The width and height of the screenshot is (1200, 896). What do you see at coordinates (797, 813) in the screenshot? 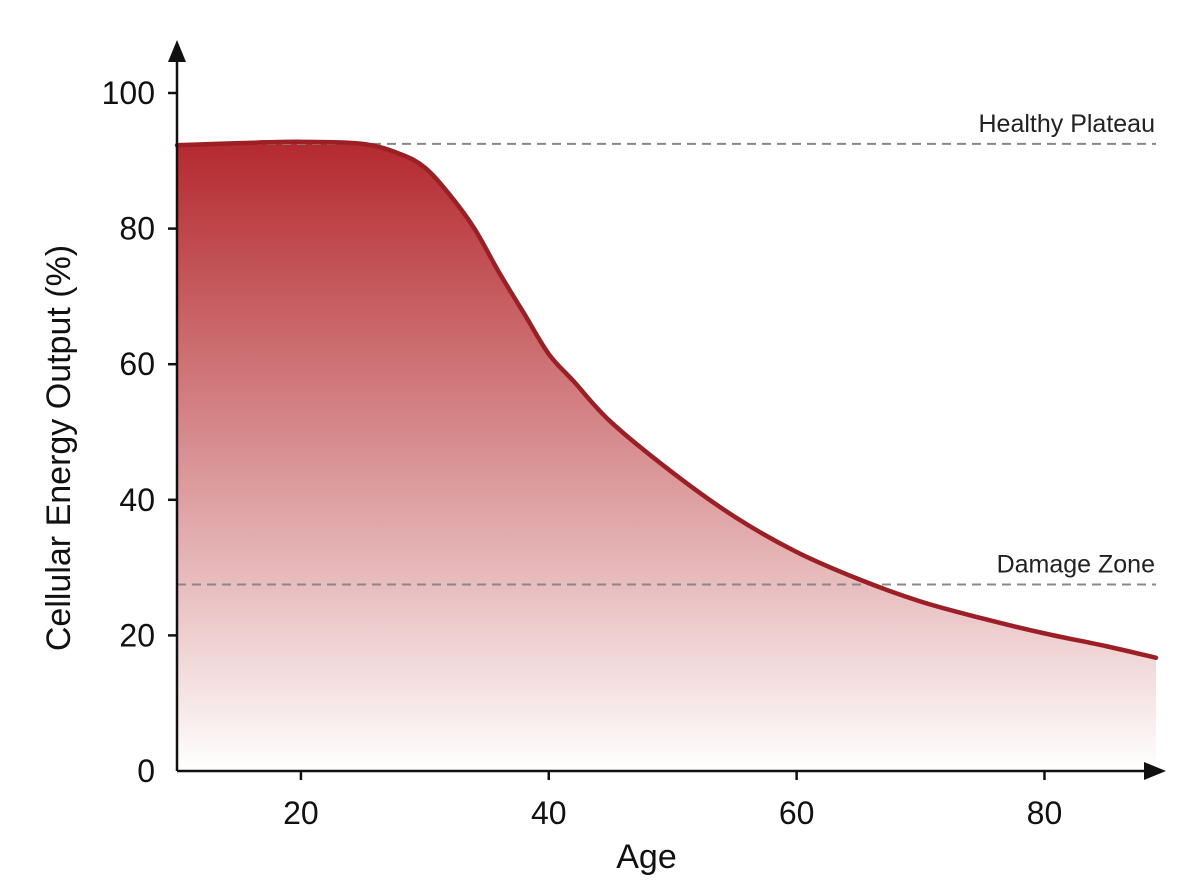
I see `x-tick-label: 60` at bounding box center [797, 813].